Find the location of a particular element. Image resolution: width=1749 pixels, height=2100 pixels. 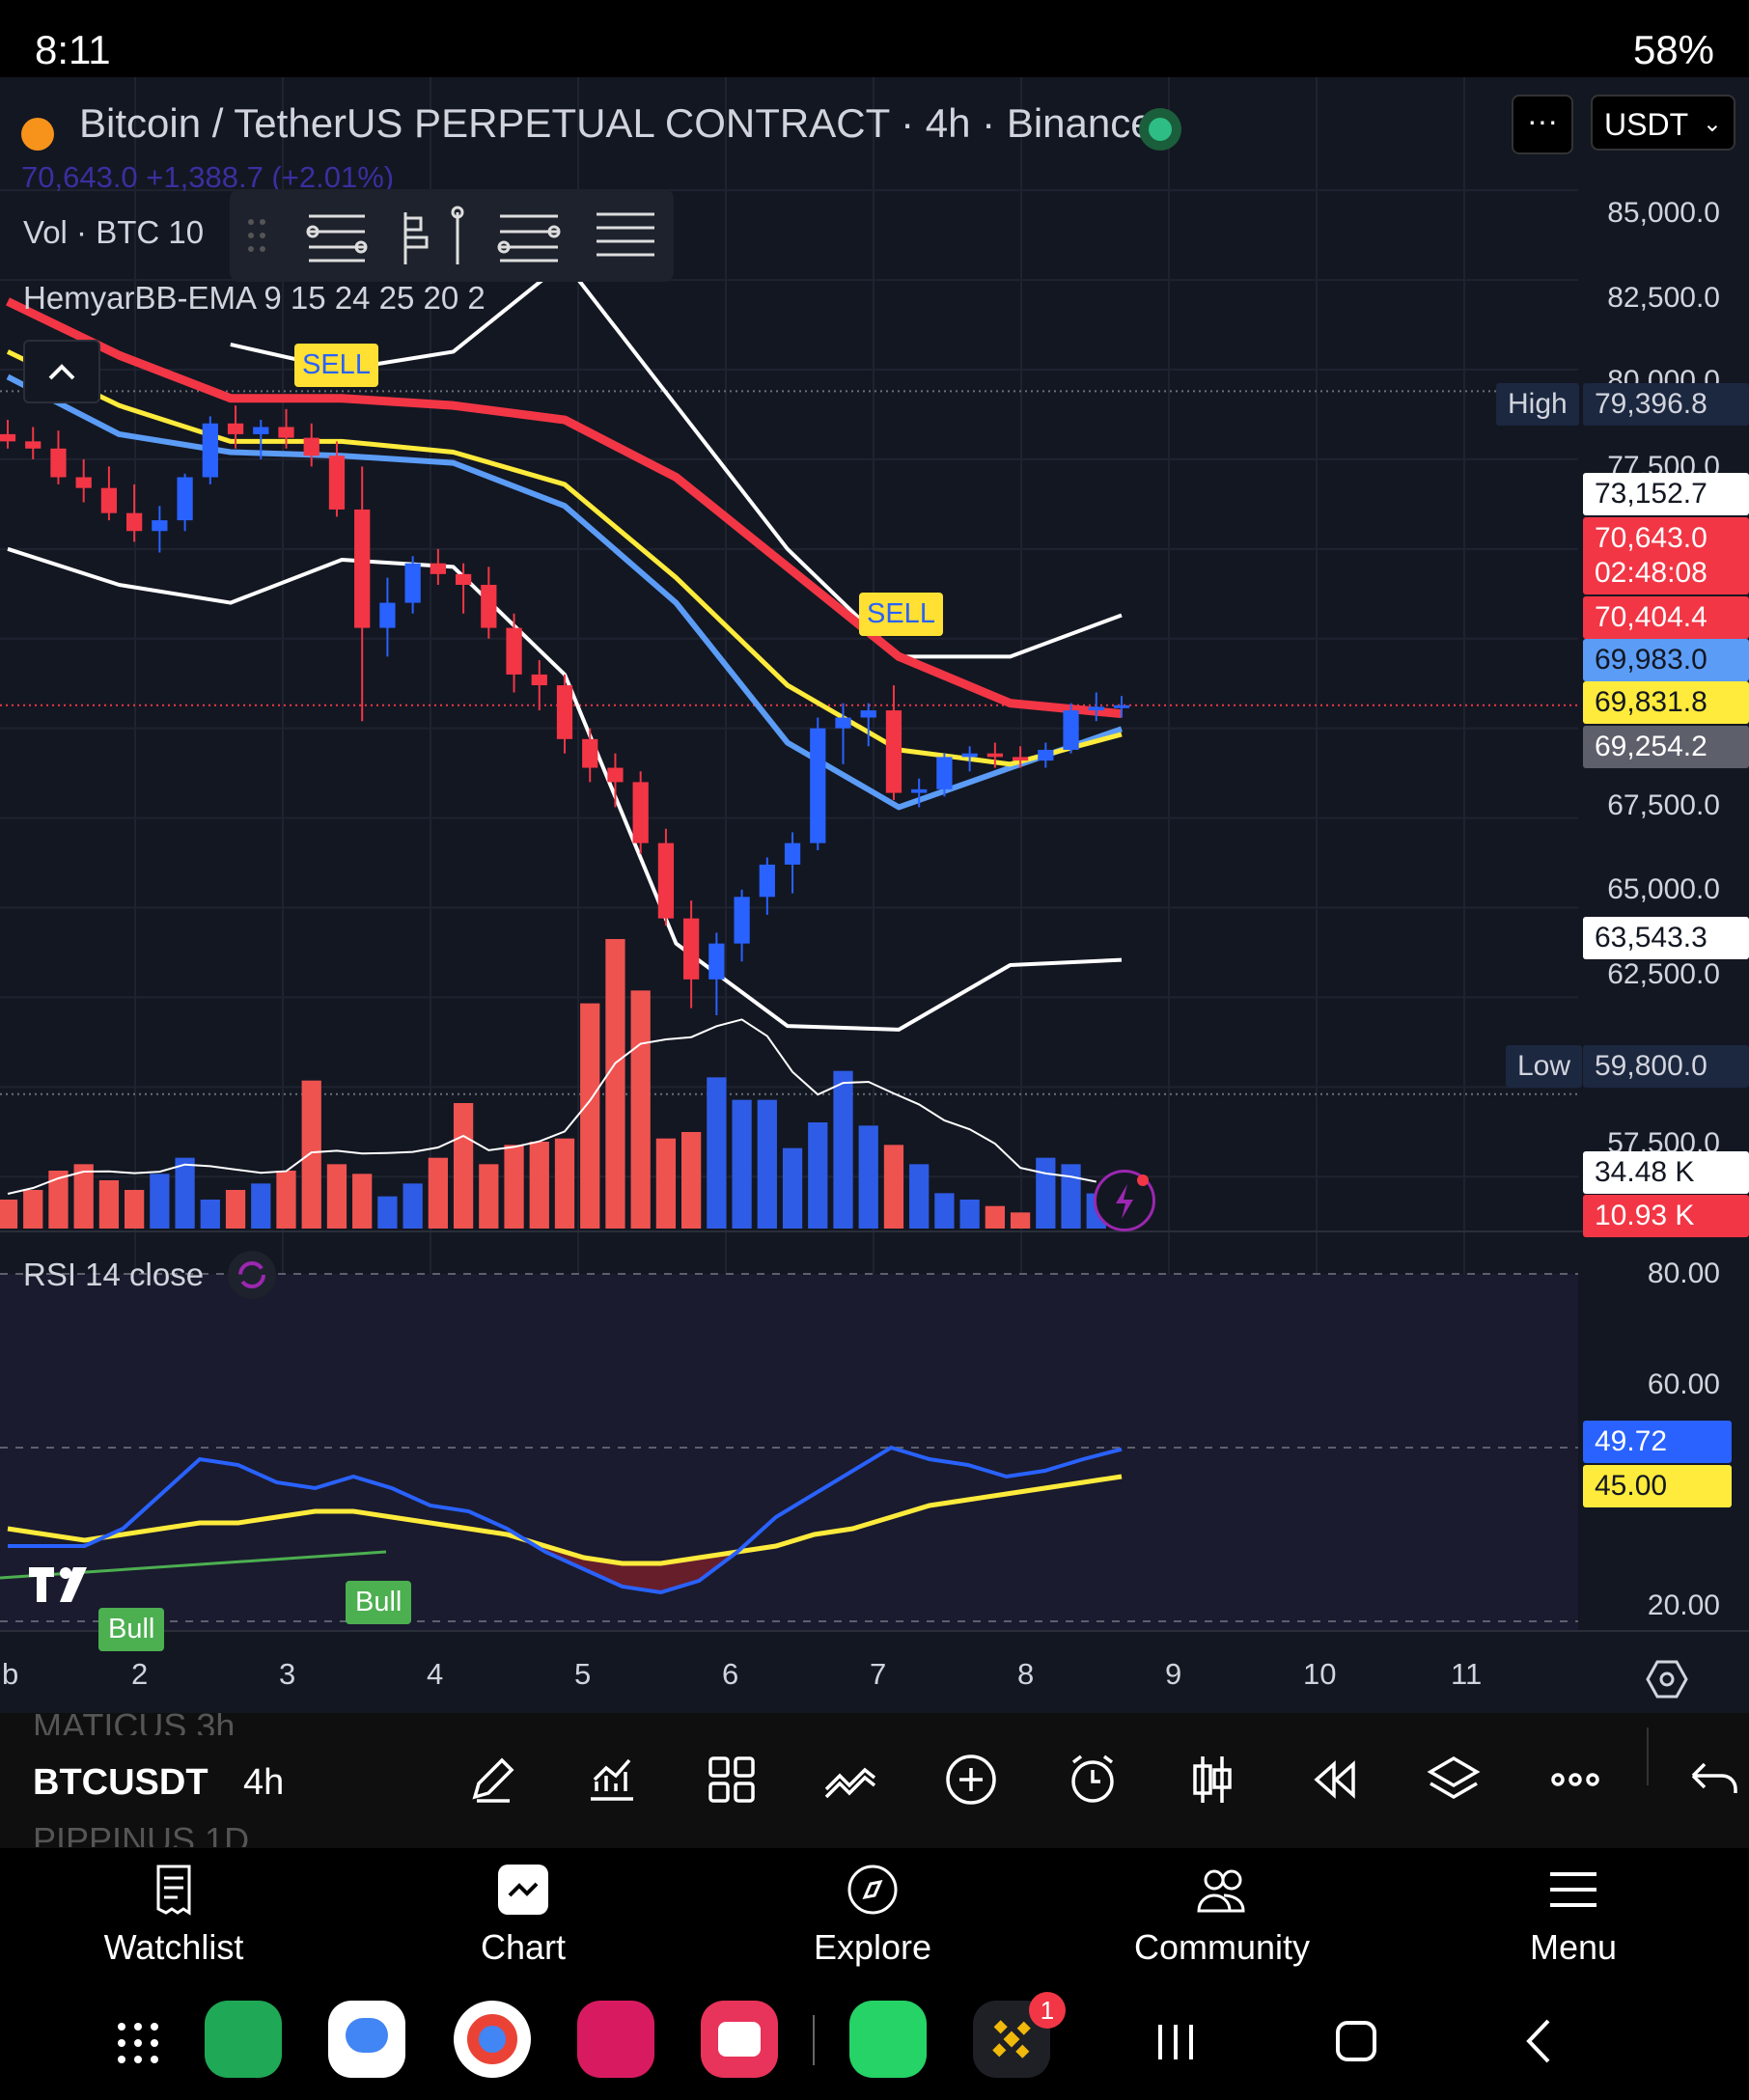

bar-type-icon is located at coordinates (1212, 1779).